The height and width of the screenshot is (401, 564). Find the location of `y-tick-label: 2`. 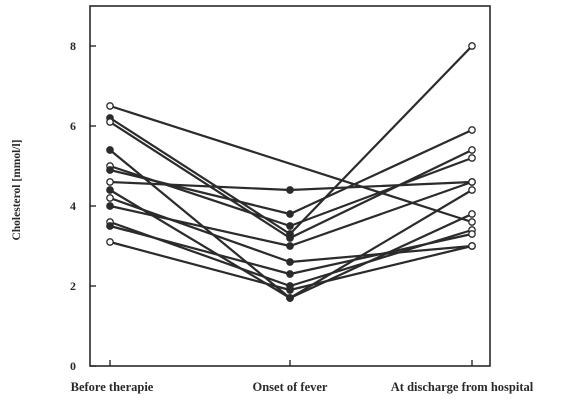

y-tick-label: 2 is located at coordinates (73, 286).